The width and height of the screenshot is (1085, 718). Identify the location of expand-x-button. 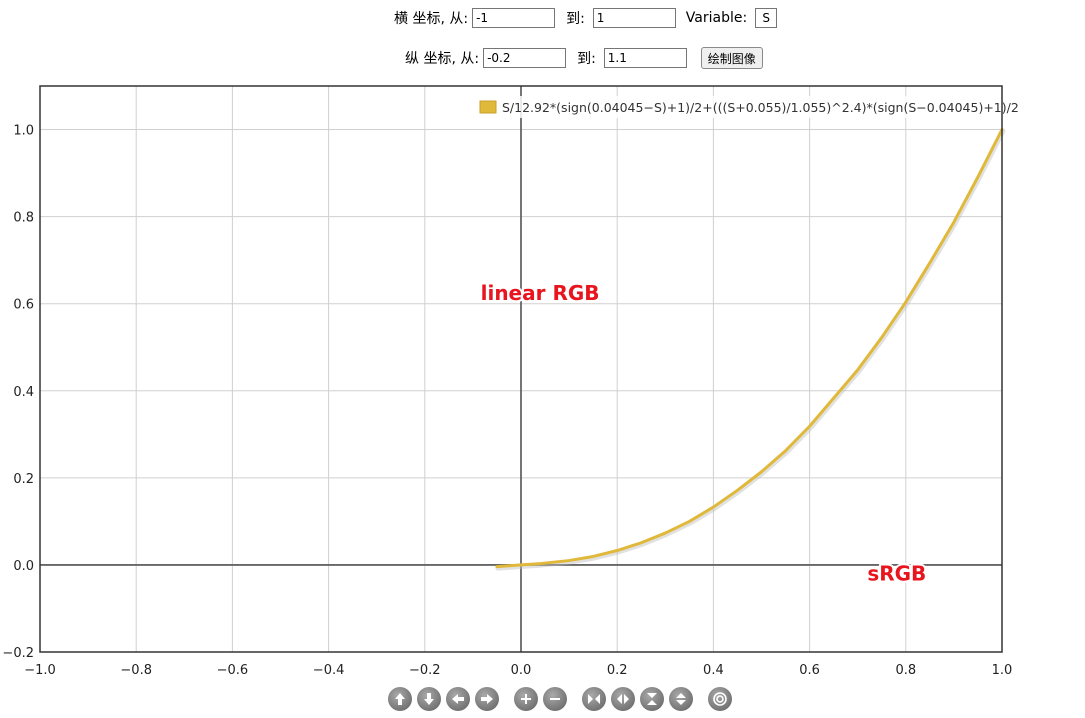
(623, 699).